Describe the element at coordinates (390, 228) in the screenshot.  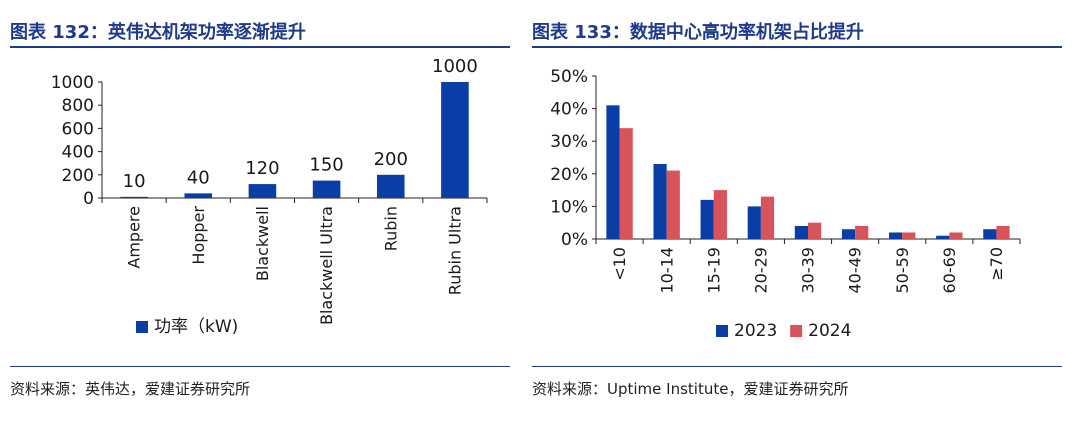
I see `x-category-label: Rubin` at that location.